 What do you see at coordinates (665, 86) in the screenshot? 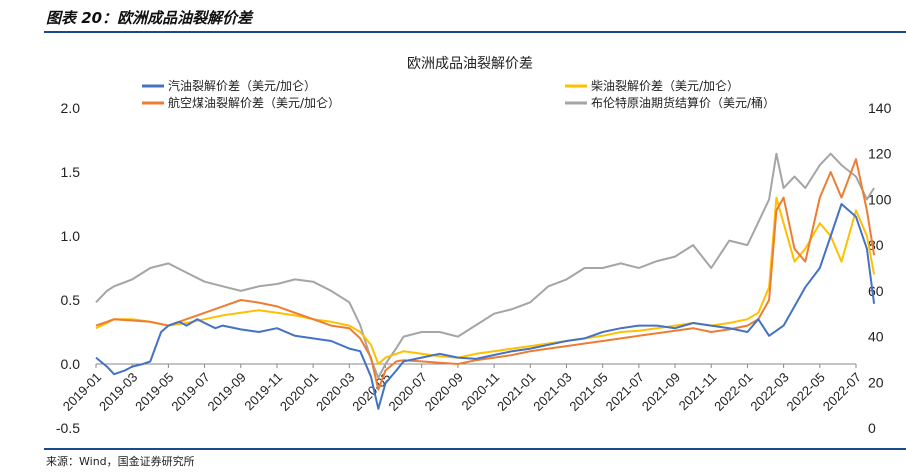
I see `legend-label: 柴油裂解价差（美元/加仑）` at bounding box center [665, 86].